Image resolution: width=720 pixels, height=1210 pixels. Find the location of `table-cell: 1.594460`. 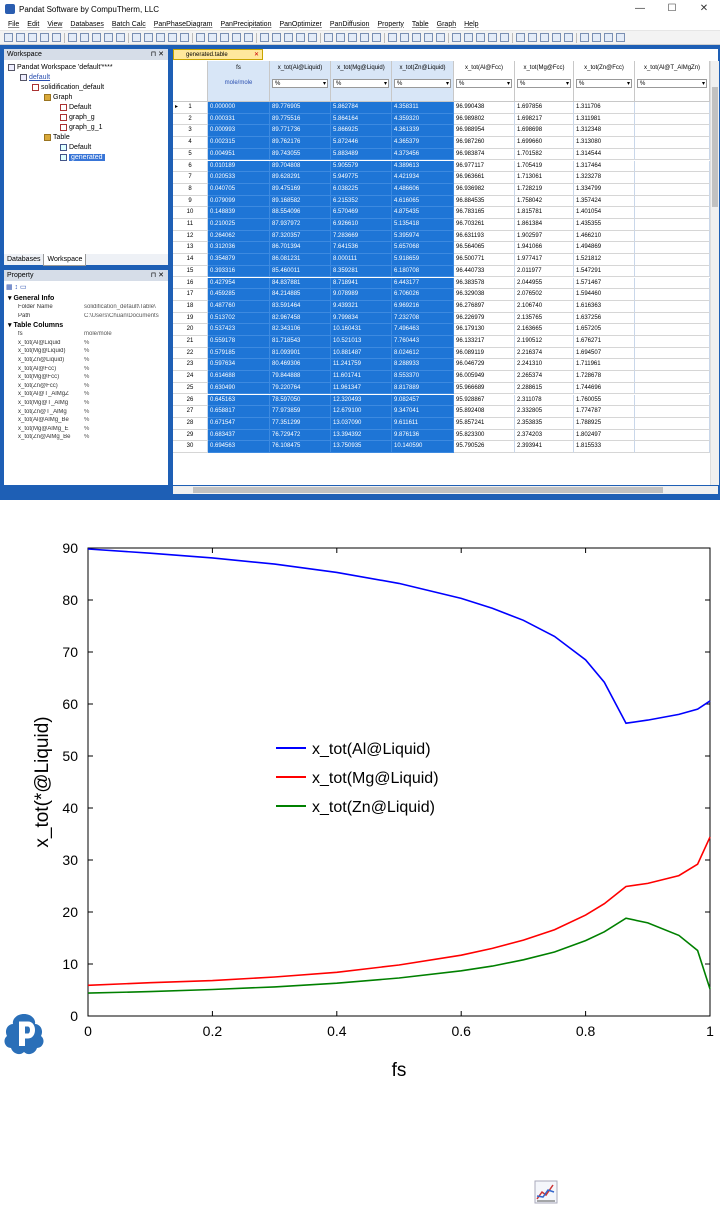

table-cell: 1.594460 is located at coordinates (604, 295).